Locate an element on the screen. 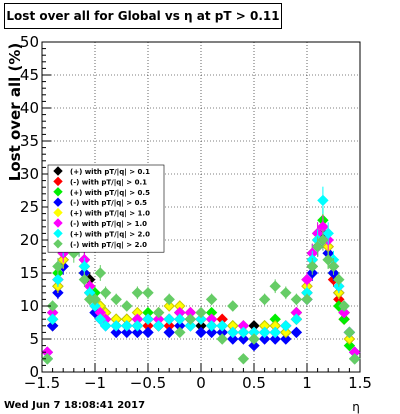  y-tick-label: 20 is located at coordinates (29, 240).